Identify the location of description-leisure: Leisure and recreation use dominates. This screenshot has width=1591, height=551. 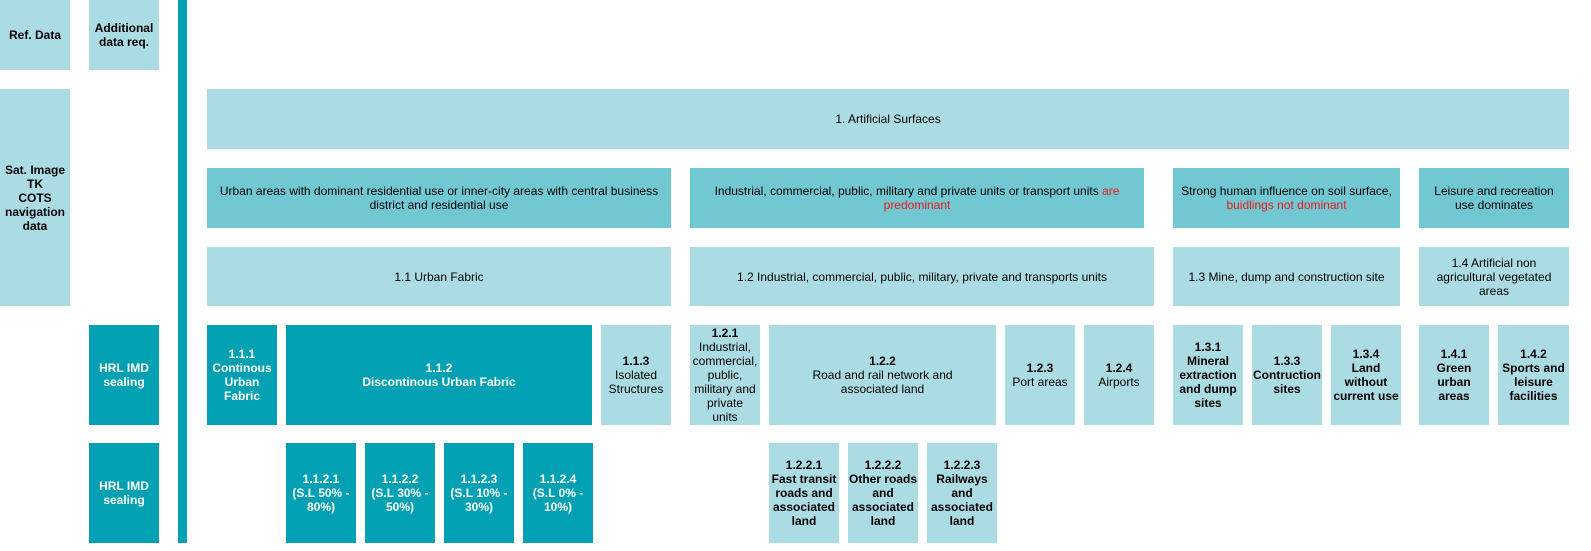
(1494, 198).